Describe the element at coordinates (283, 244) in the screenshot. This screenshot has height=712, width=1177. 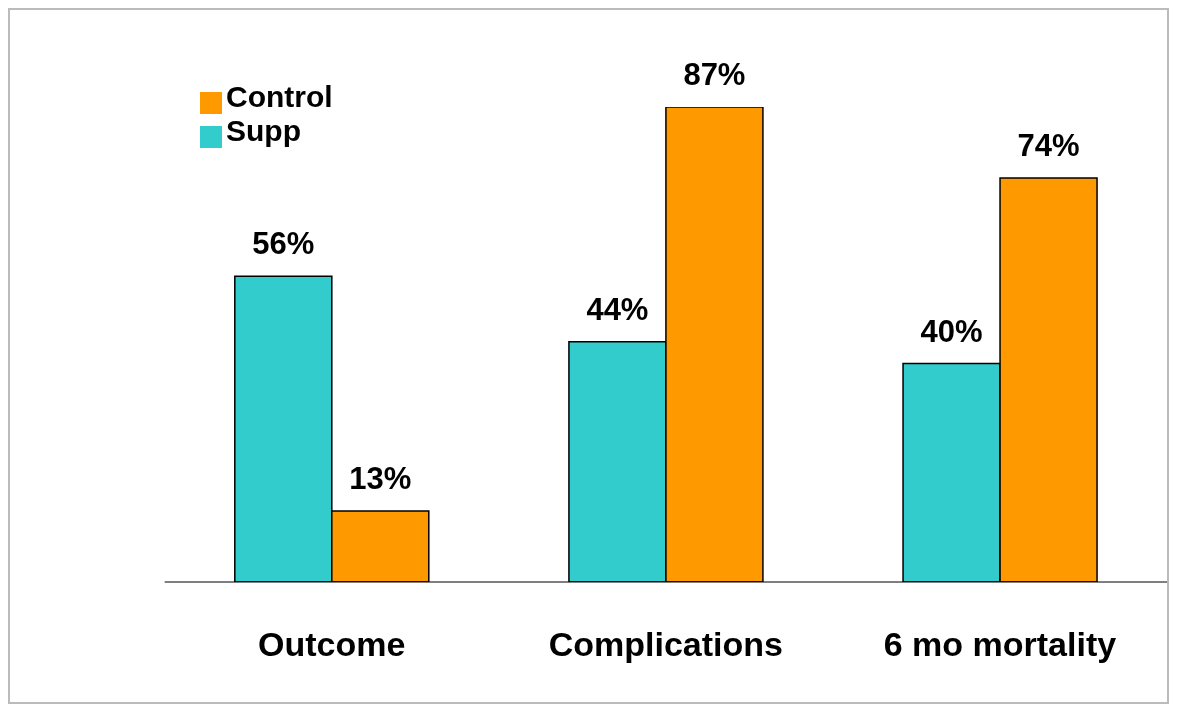
I see `data-label: 56%` at that location.